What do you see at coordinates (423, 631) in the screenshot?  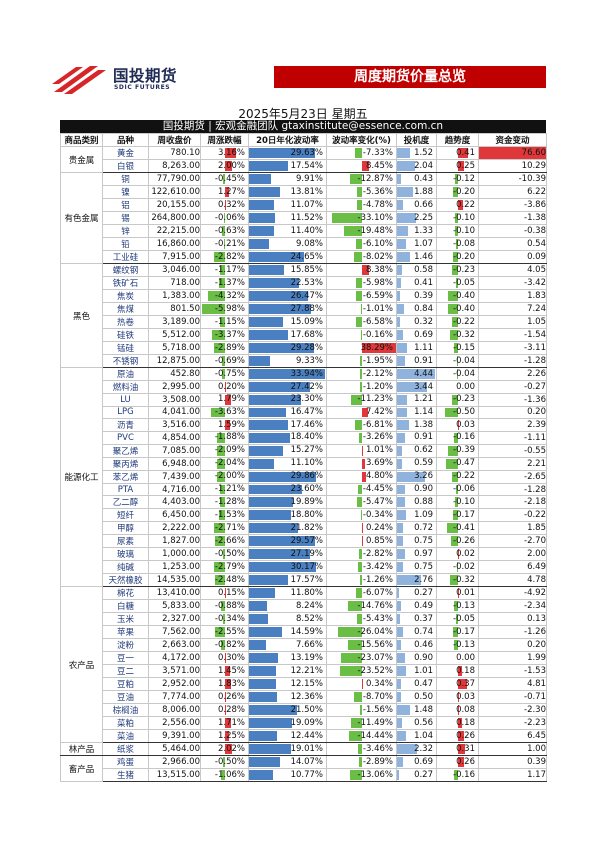 I see `speculation-value: 0.74` at bounding box center [423, 631].